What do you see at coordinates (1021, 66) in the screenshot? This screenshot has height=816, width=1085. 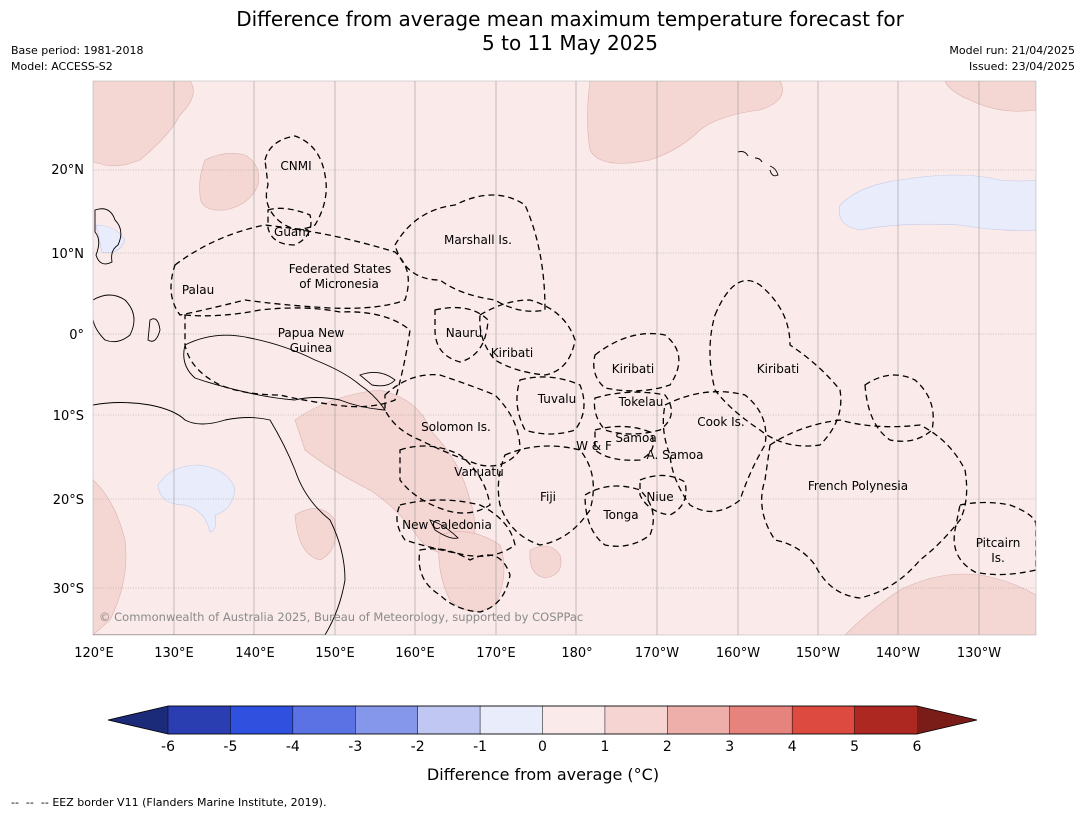 I see `issued-date: Issued: 23/04/2025` at bounding box center [1021, 66].